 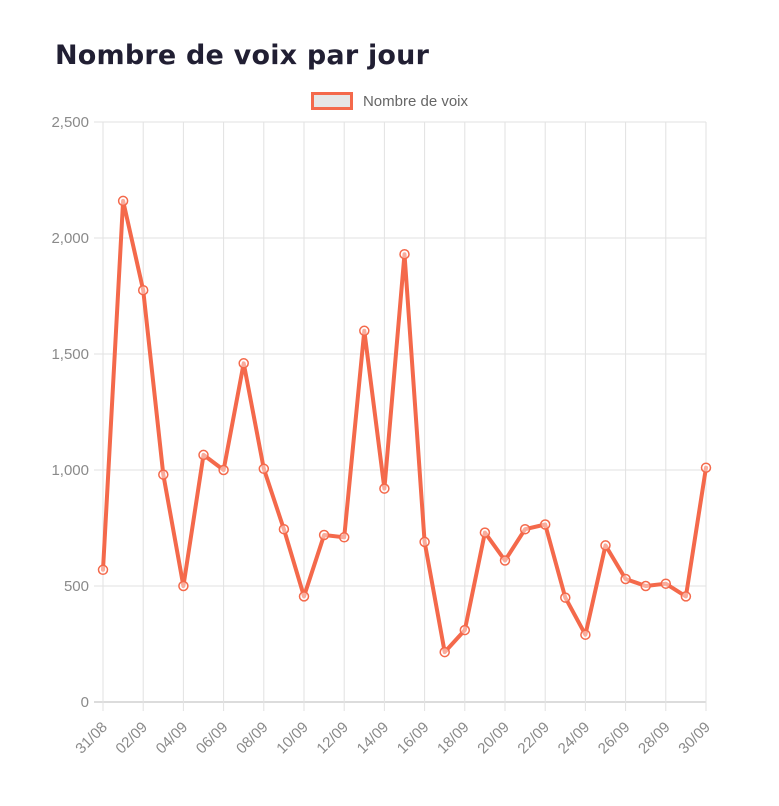 What do you see at coordinates (453, 738) in the screenshot?
I see `x-tick-label: 18/09` at bounding box center [453, 738].